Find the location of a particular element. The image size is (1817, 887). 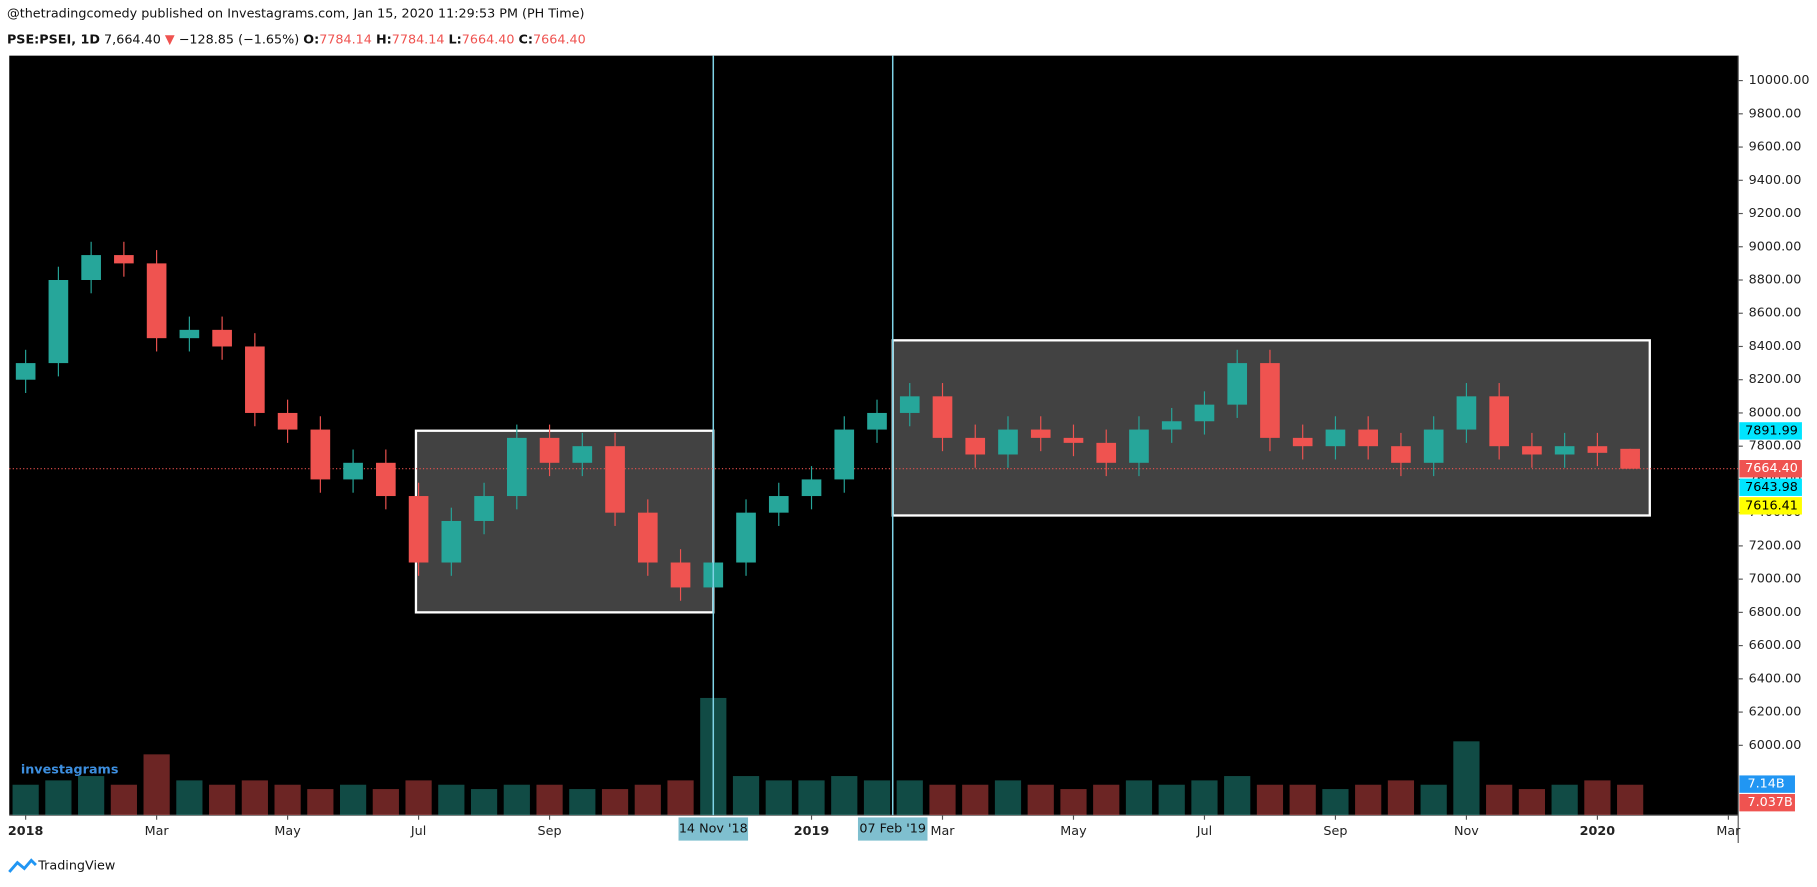

o-label: O: is located at coordinates (311, 39).